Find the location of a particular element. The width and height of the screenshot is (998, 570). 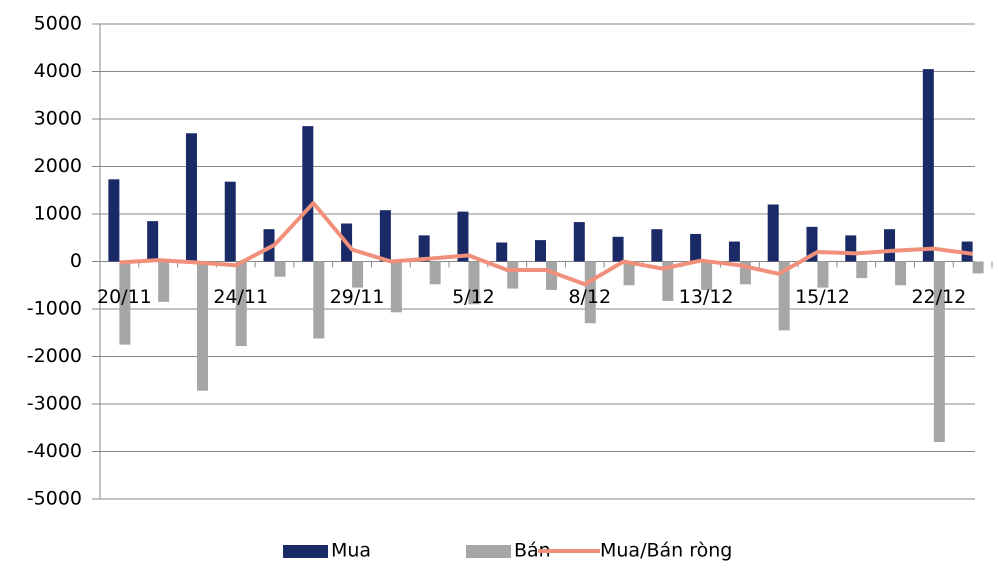

x-tick-label: 5/12 is located at coordinates (473, 297).